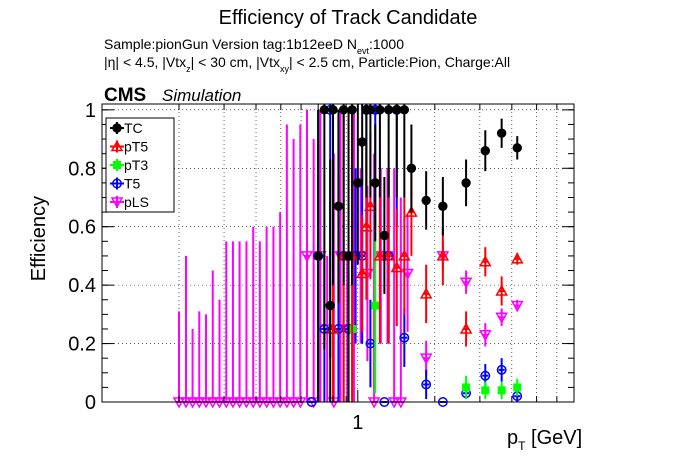 The width and height of the screenshot is (696, 472). I want to click on legend-label: TC, so click(133, 128).